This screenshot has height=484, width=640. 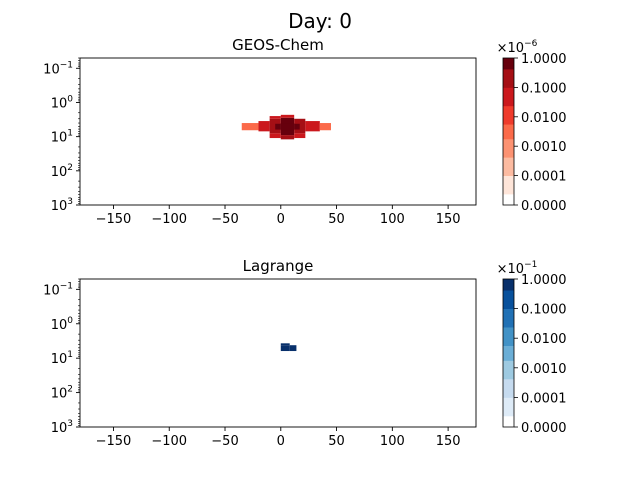 What do you see at coordinates (278, 266) in the screenshot?
I see `panel2-title: Lagrange` at bounding box center [278, 266].